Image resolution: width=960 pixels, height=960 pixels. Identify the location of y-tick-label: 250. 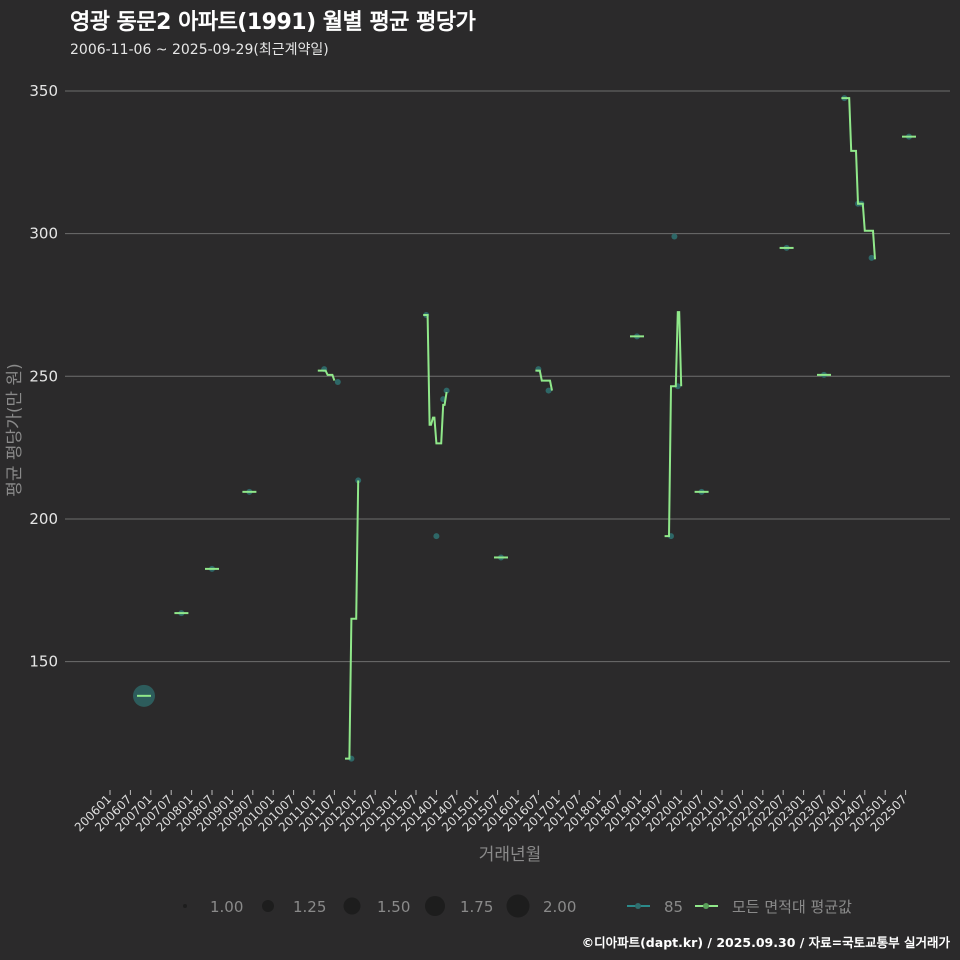
(43, 376).